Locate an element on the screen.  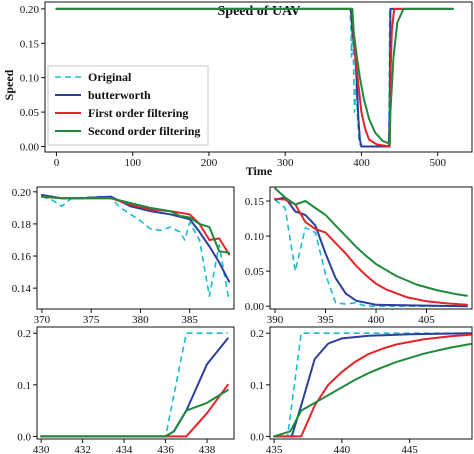
main-chart-title: Speed of UAV is located at coordinates (259, 11).